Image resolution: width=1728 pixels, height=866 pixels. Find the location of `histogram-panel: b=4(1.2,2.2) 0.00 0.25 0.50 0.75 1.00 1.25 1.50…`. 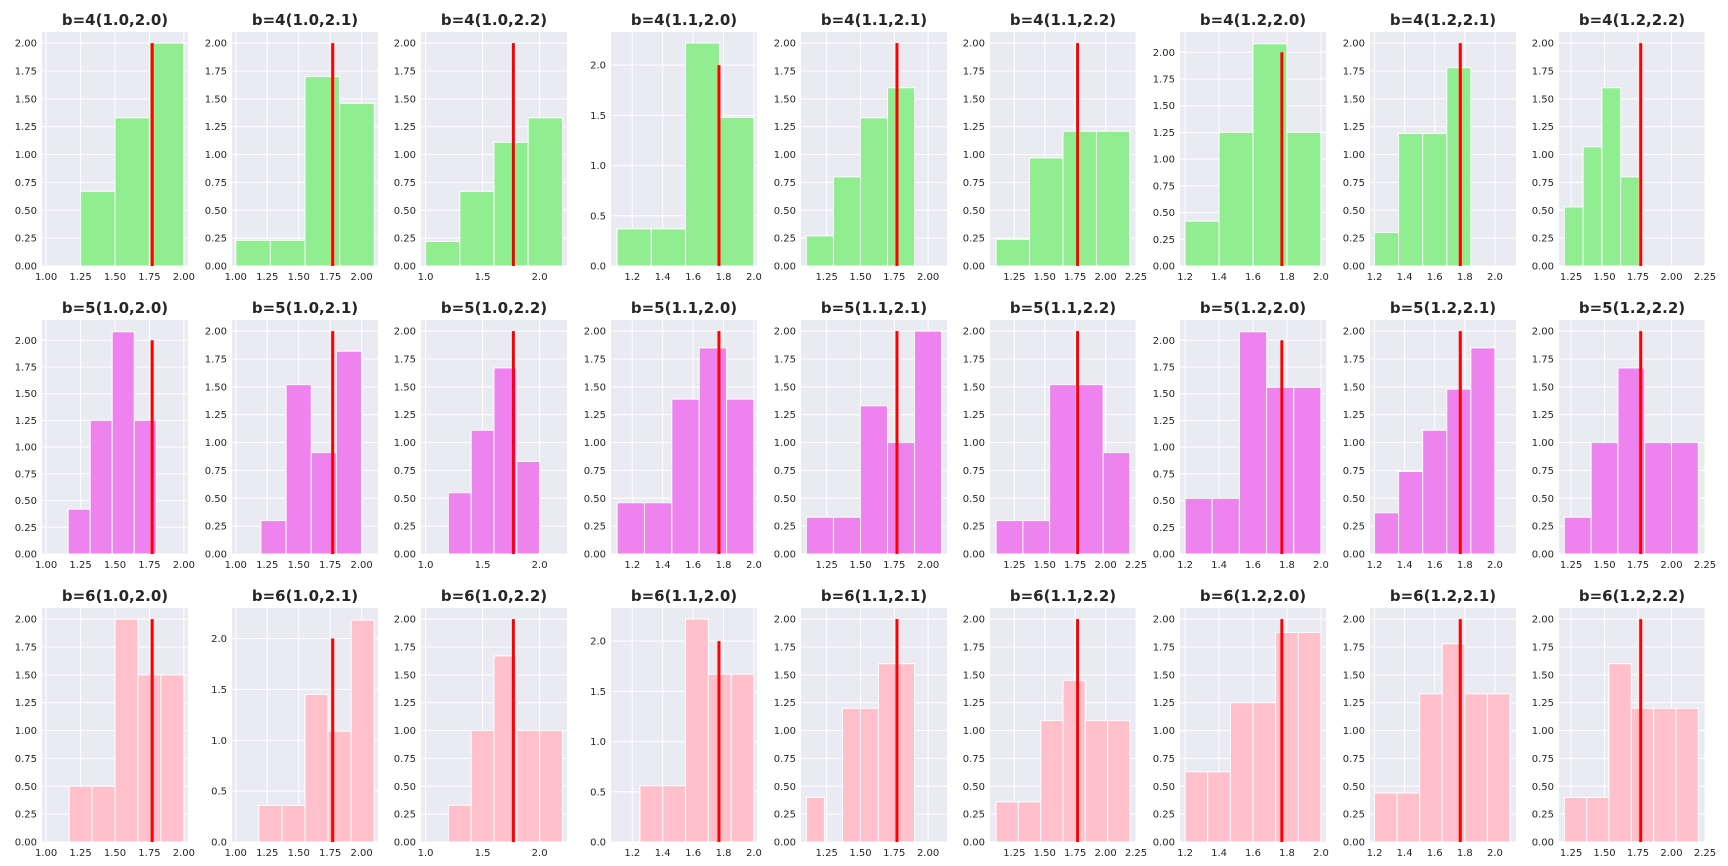

histogram-panel: b=4(1.2,2.2) 0.00 0.25 0.50 0.75 1.00 1.25 1.50… is located at coordinates (1616, 150).